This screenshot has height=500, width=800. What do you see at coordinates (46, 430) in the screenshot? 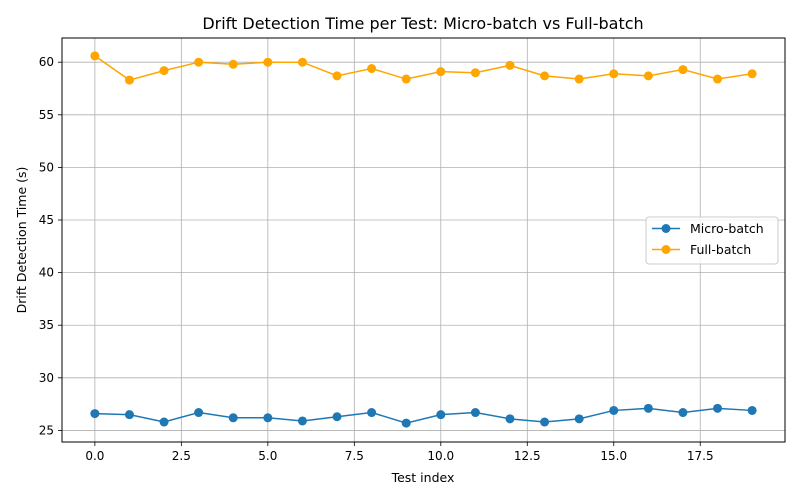
I see `y-tick-label: 25` at bounding box center [46, 430].